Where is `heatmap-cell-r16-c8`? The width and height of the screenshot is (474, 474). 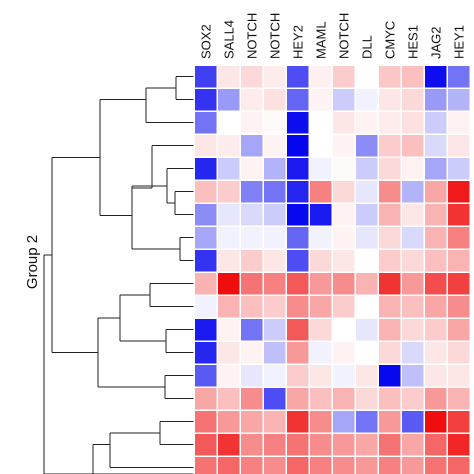
heatmap-cell-r16-c8 is located at coordinates (366, 421).